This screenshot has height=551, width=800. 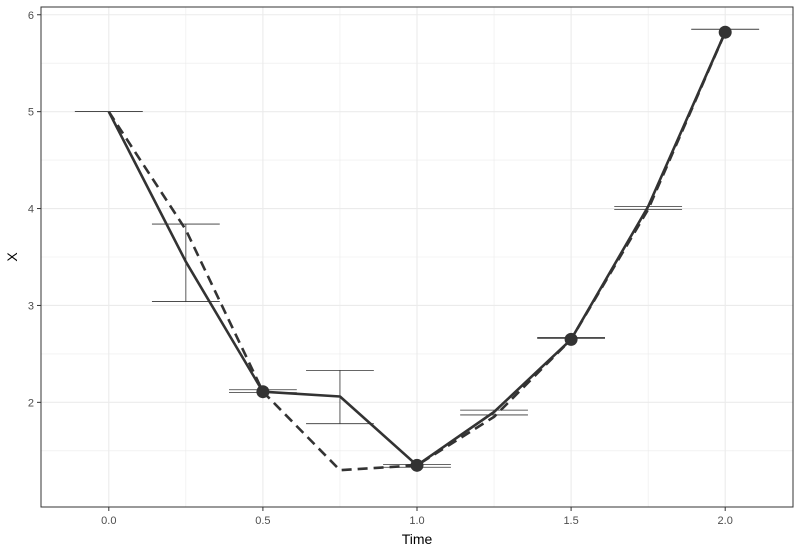 I want to click on y-axis-title: X, so click(x=12, y=257).